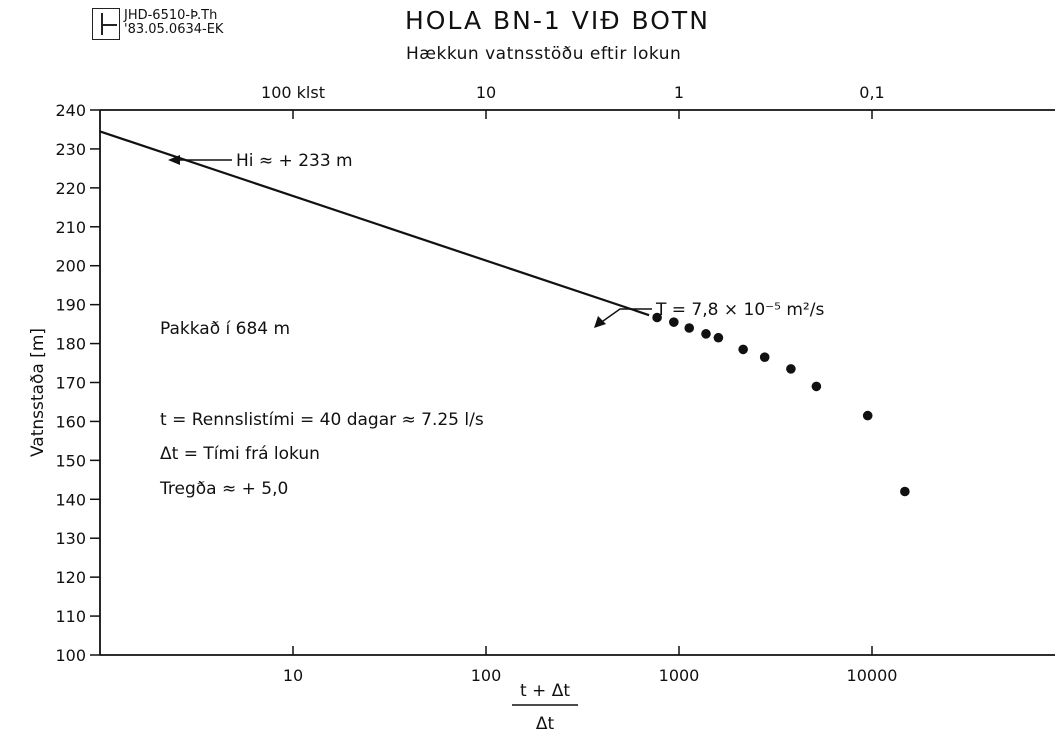 This screenshot has width=1055, height=738. What do you see at coordinates (486, 92) in the screenshot?
I see `top-tick-label: 10` at bounding box center [486, 92].